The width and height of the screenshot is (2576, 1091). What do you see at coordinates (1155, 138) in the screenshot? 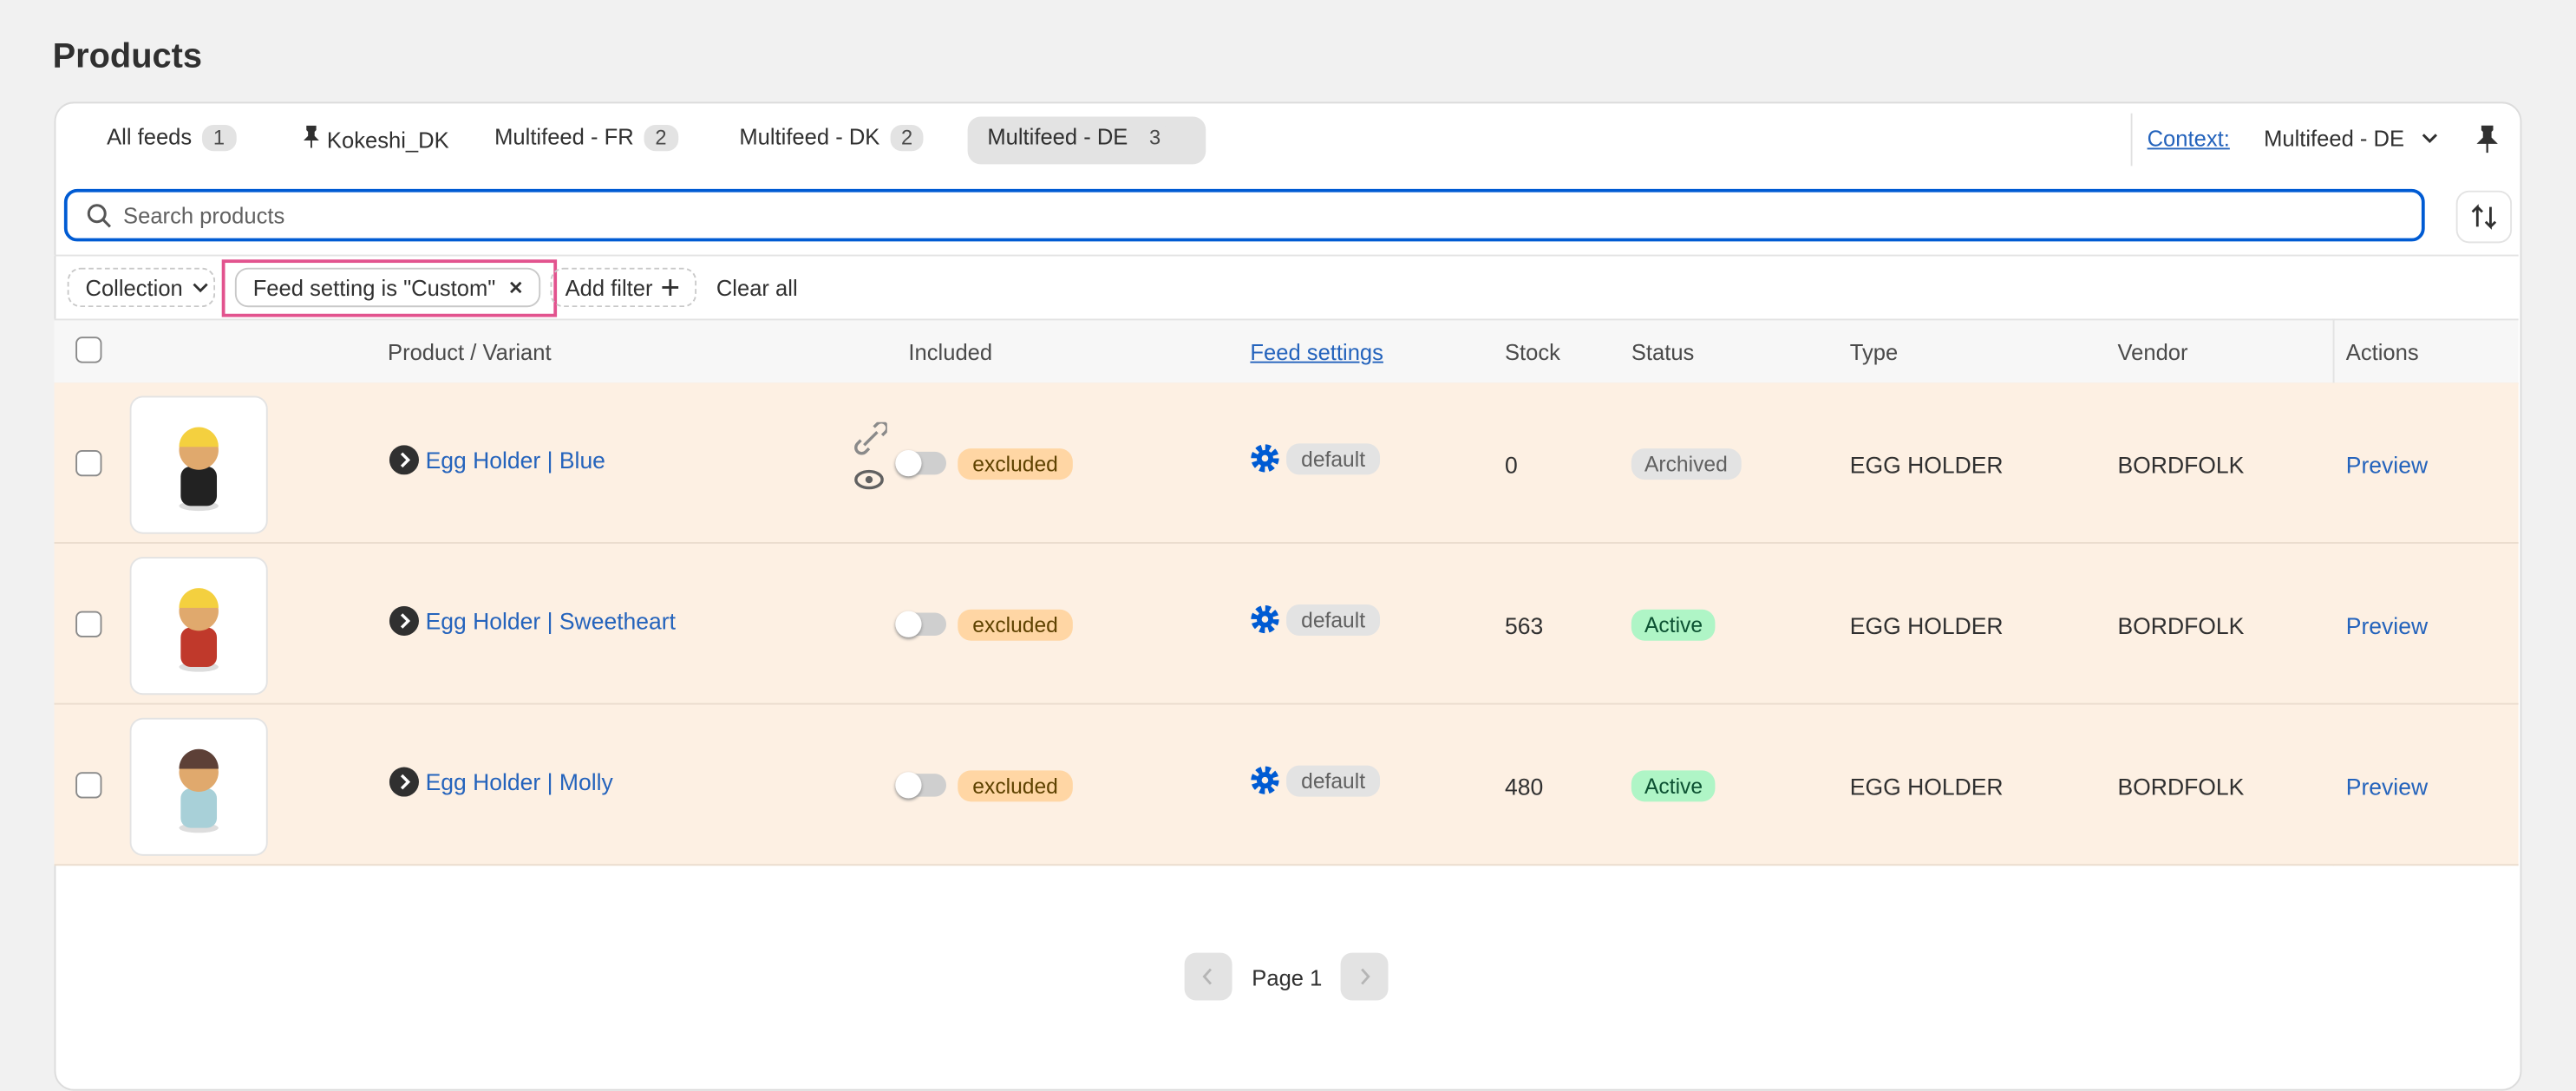
I see `tab-count: 3` at bounding box center [1155, 138].